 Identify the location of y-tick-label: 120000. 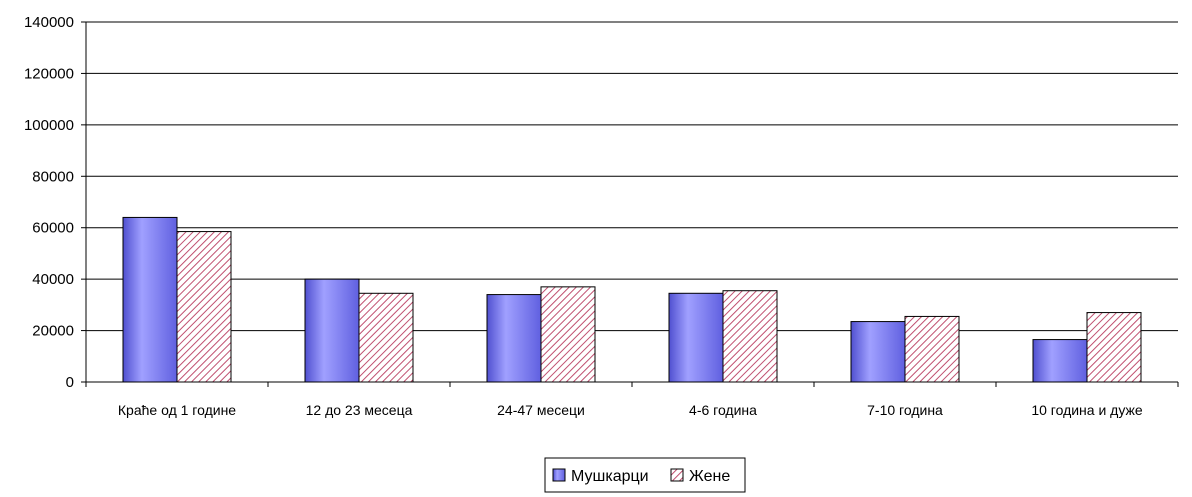
(49, 73).